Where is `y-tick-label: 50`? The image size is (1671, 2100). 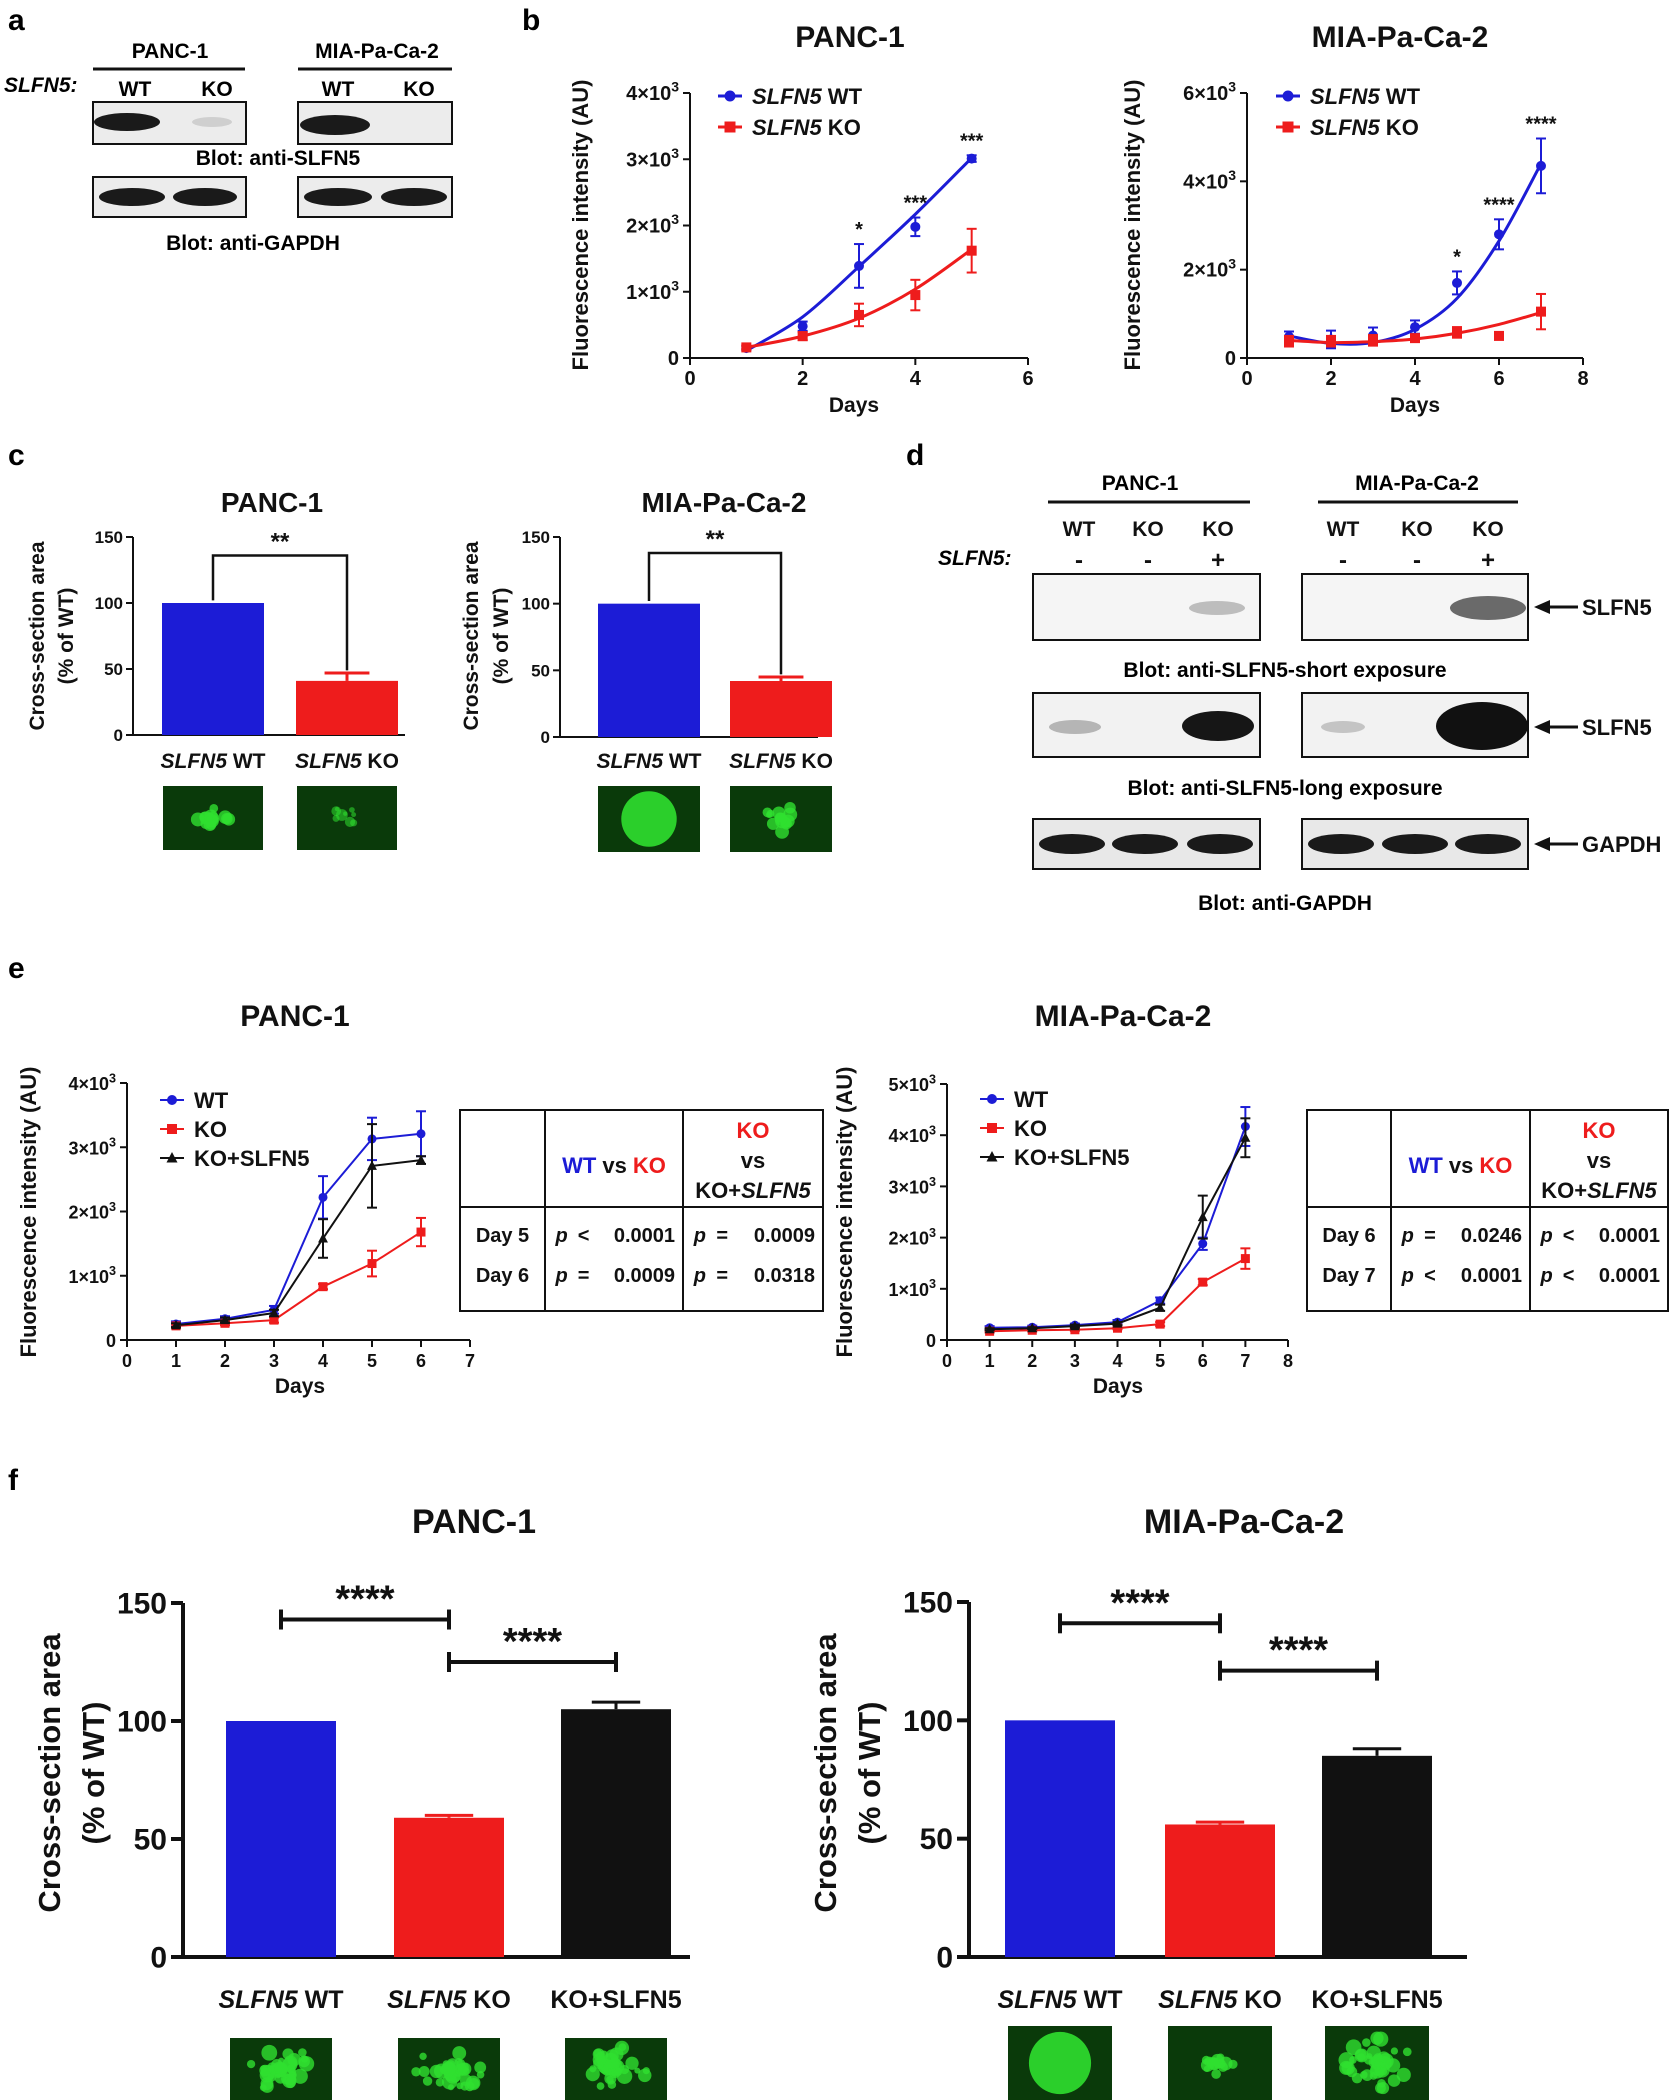
y-tick-label: 50 is located at coordinates (113, 669).